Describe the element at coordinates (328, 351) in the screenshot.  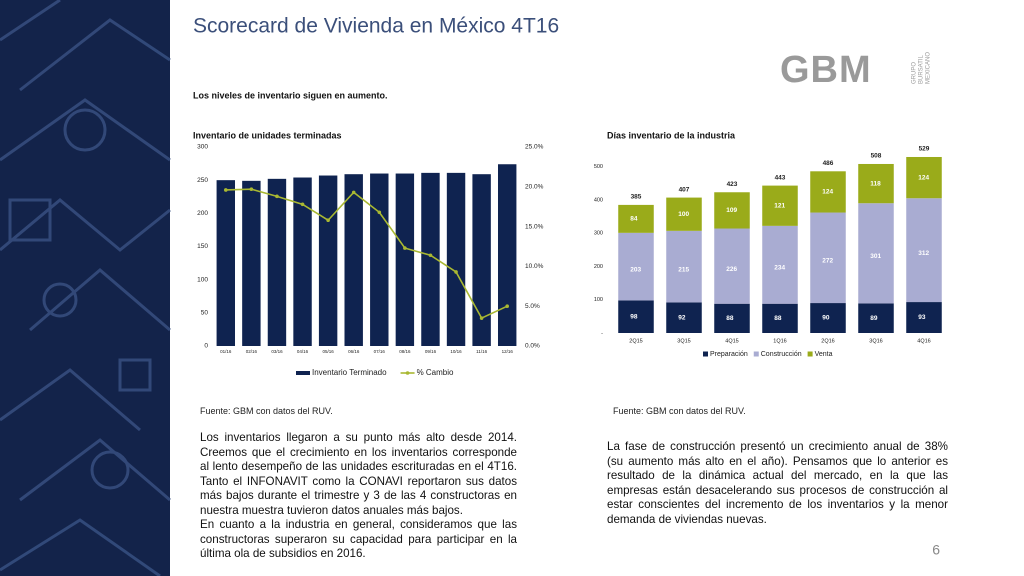
I see `x-tick-label: 05/16` at that location.